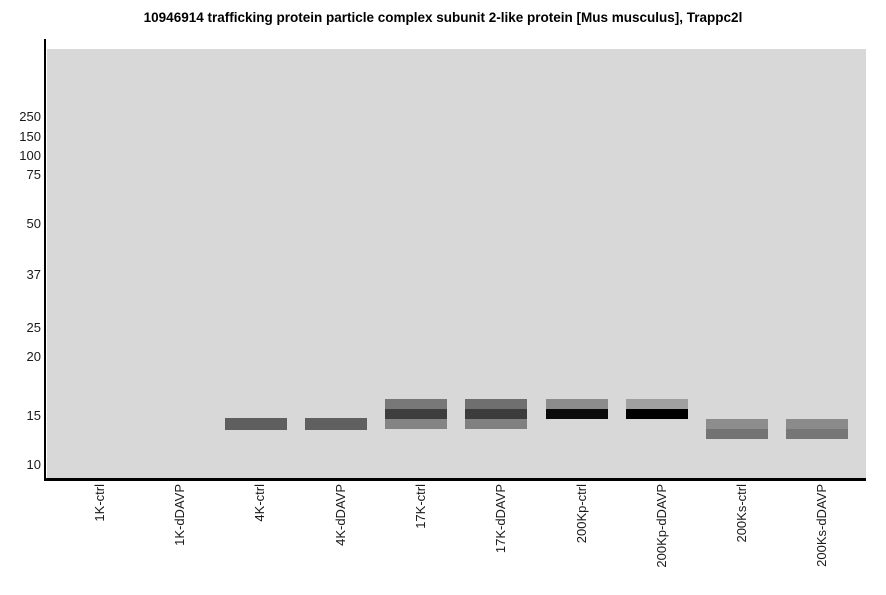 This screenshot has height=595, width=886. Describe the element at coordinates (179, 515) in the screenshot. I see `x-axis-lane-label: 1K-dDAVP` at that location.